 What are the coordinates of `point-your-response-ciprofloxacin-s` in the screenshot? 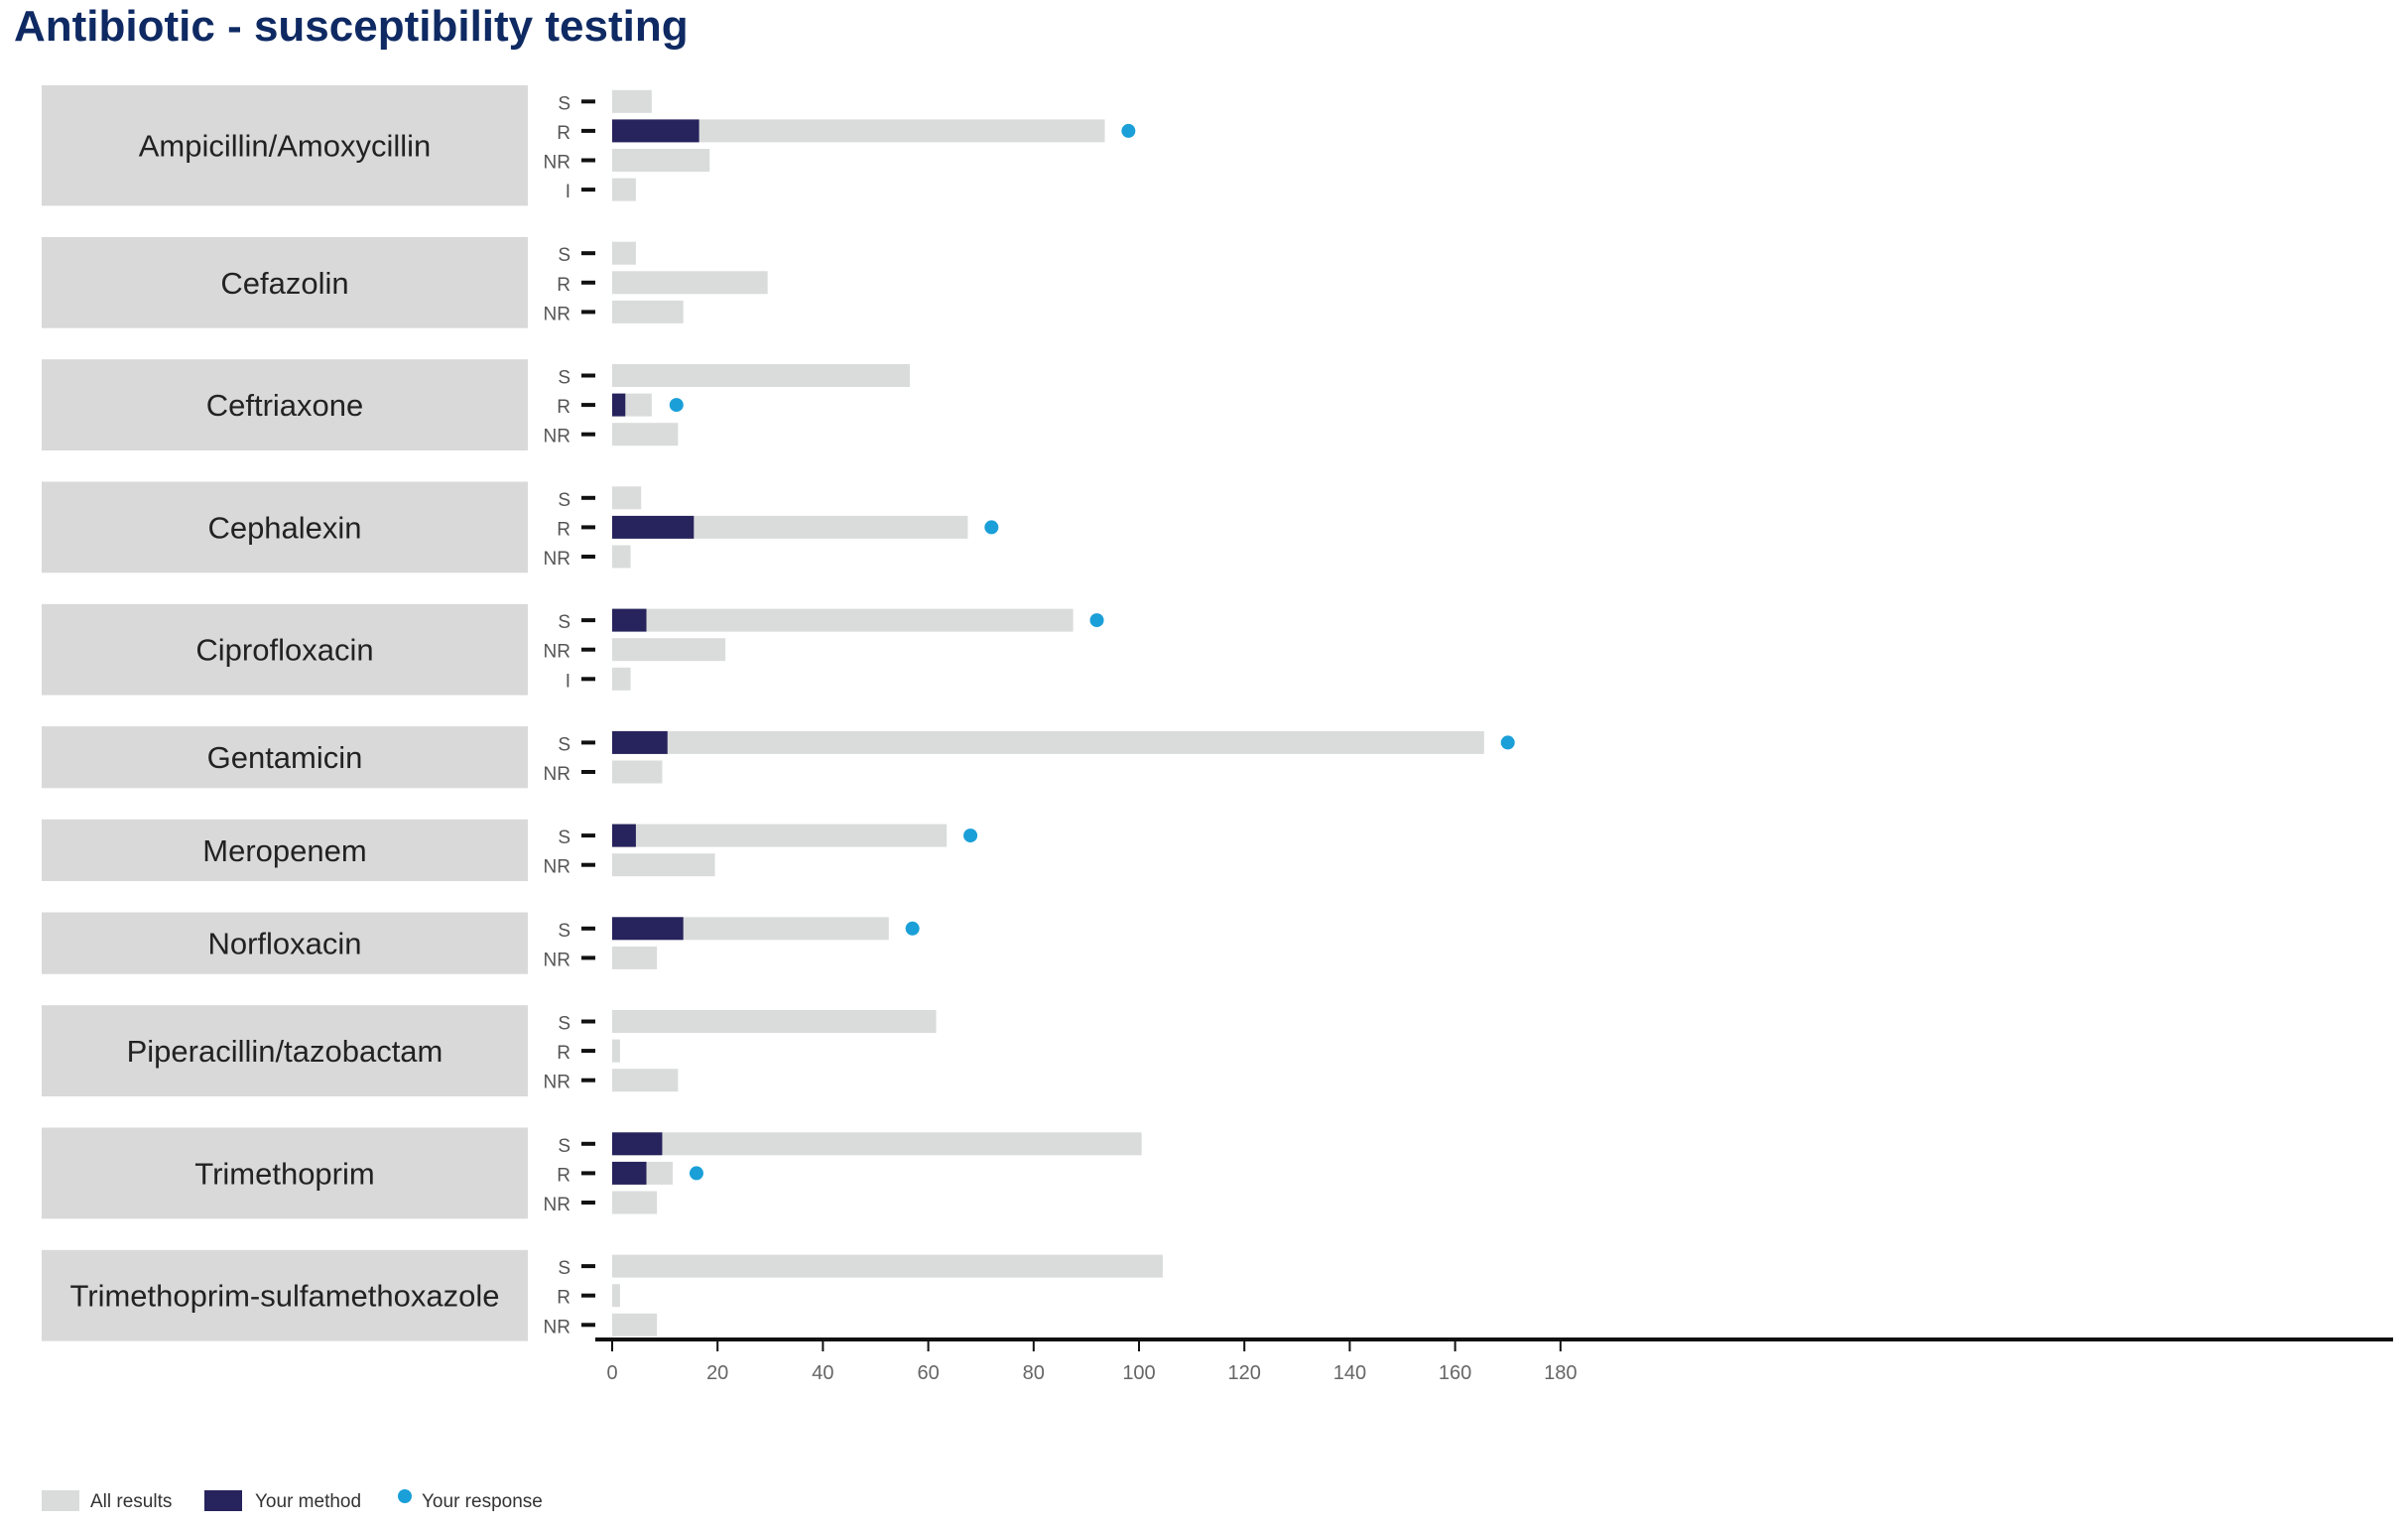 It's located at (1096, 620).